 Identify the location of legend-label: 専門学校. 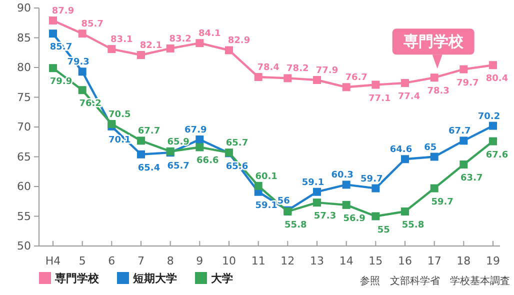
(77, 278).